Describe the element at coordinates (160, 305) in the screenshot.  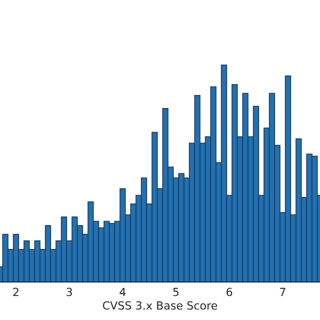
I see `x-axis-title: CVSS 3.x Base Score` at that location.